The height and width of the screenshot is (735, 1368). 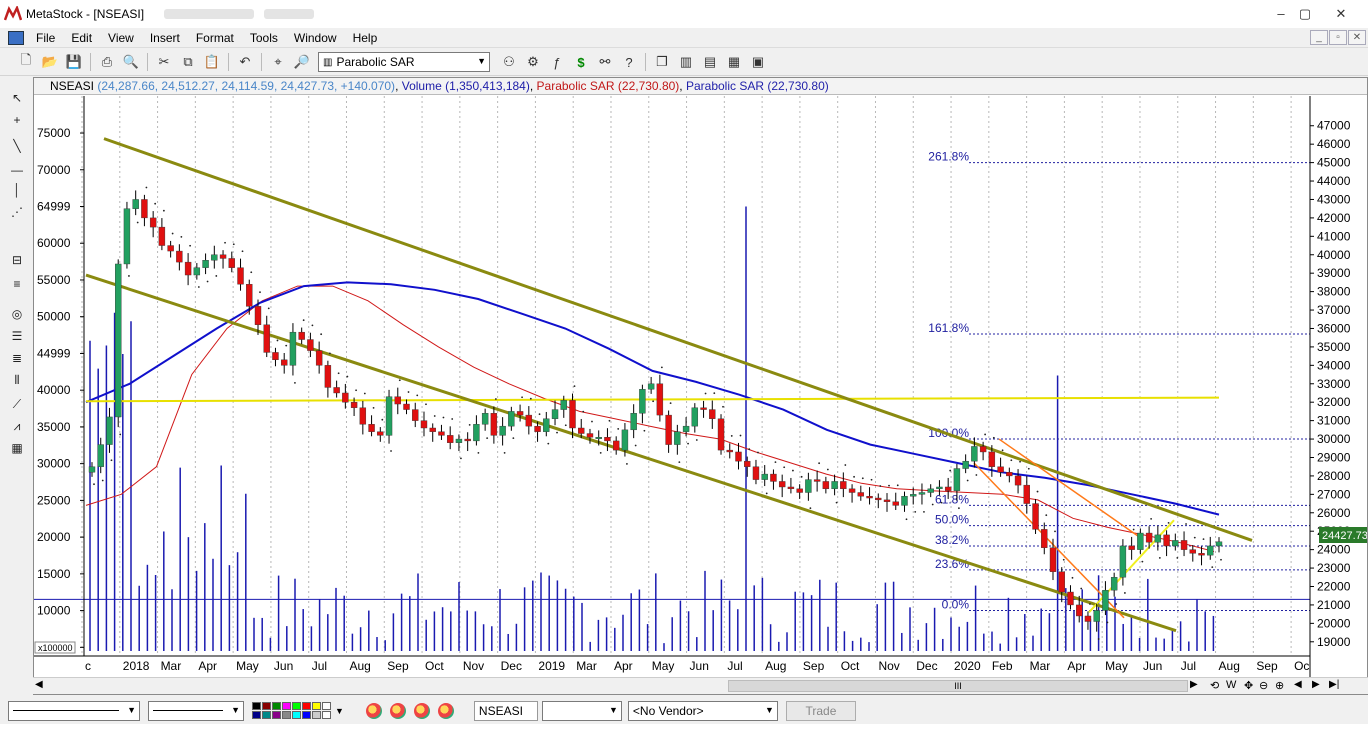 What do you see at coordinates (82, 37) in the screenshot?
I see `menu-edit: Edit` at bounding box center [82, 37].